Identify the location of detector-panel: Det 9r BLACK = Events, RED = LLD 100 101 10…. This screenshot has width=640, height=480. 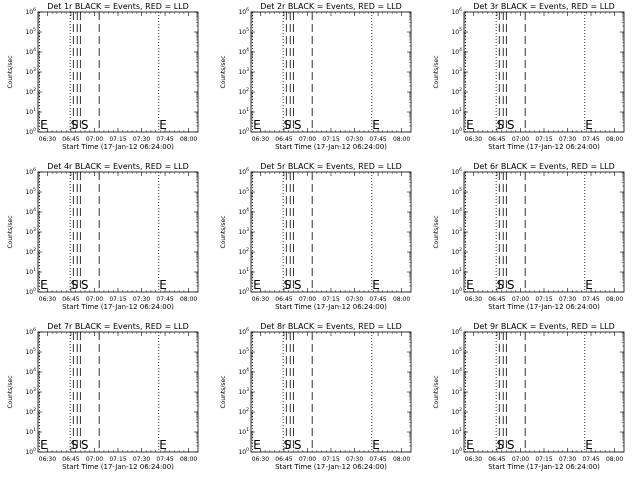
(532, 400).